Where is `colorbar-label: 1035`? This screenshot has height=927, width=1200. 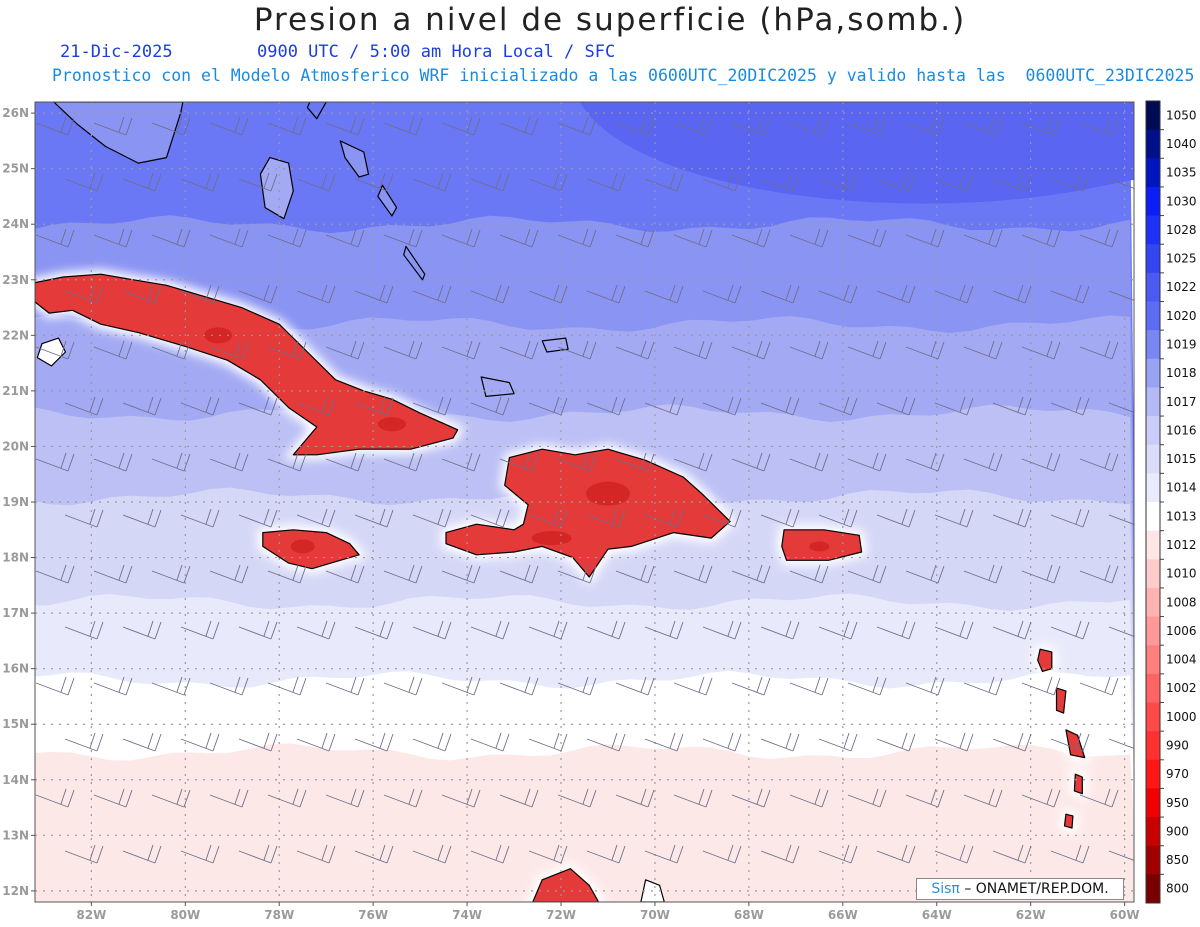 colorbar-label: 1035 is located at coordinates (1181, 173).